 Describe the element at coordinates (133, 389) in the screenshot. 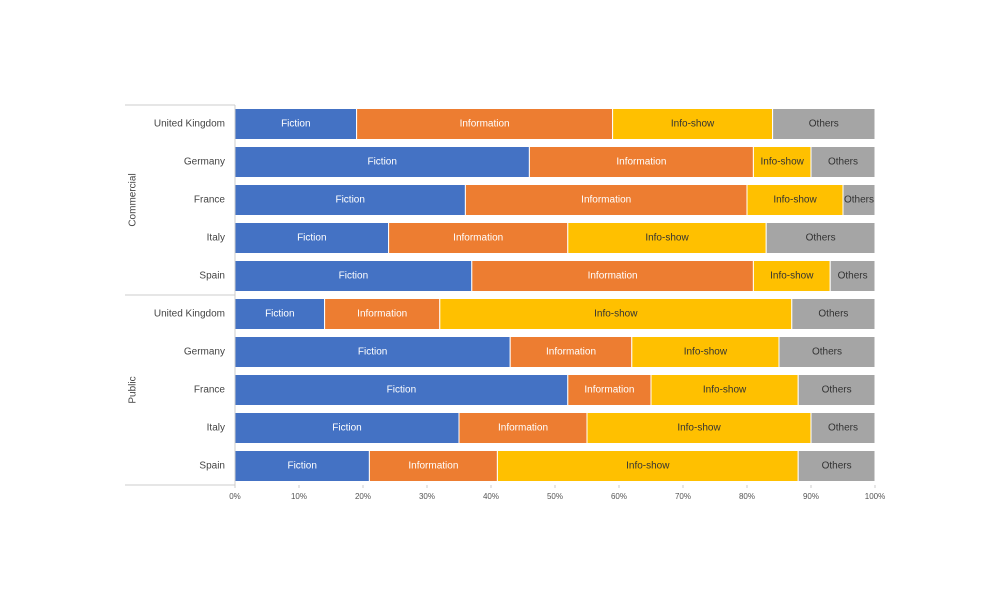

I see `group-label: Public` at that location.